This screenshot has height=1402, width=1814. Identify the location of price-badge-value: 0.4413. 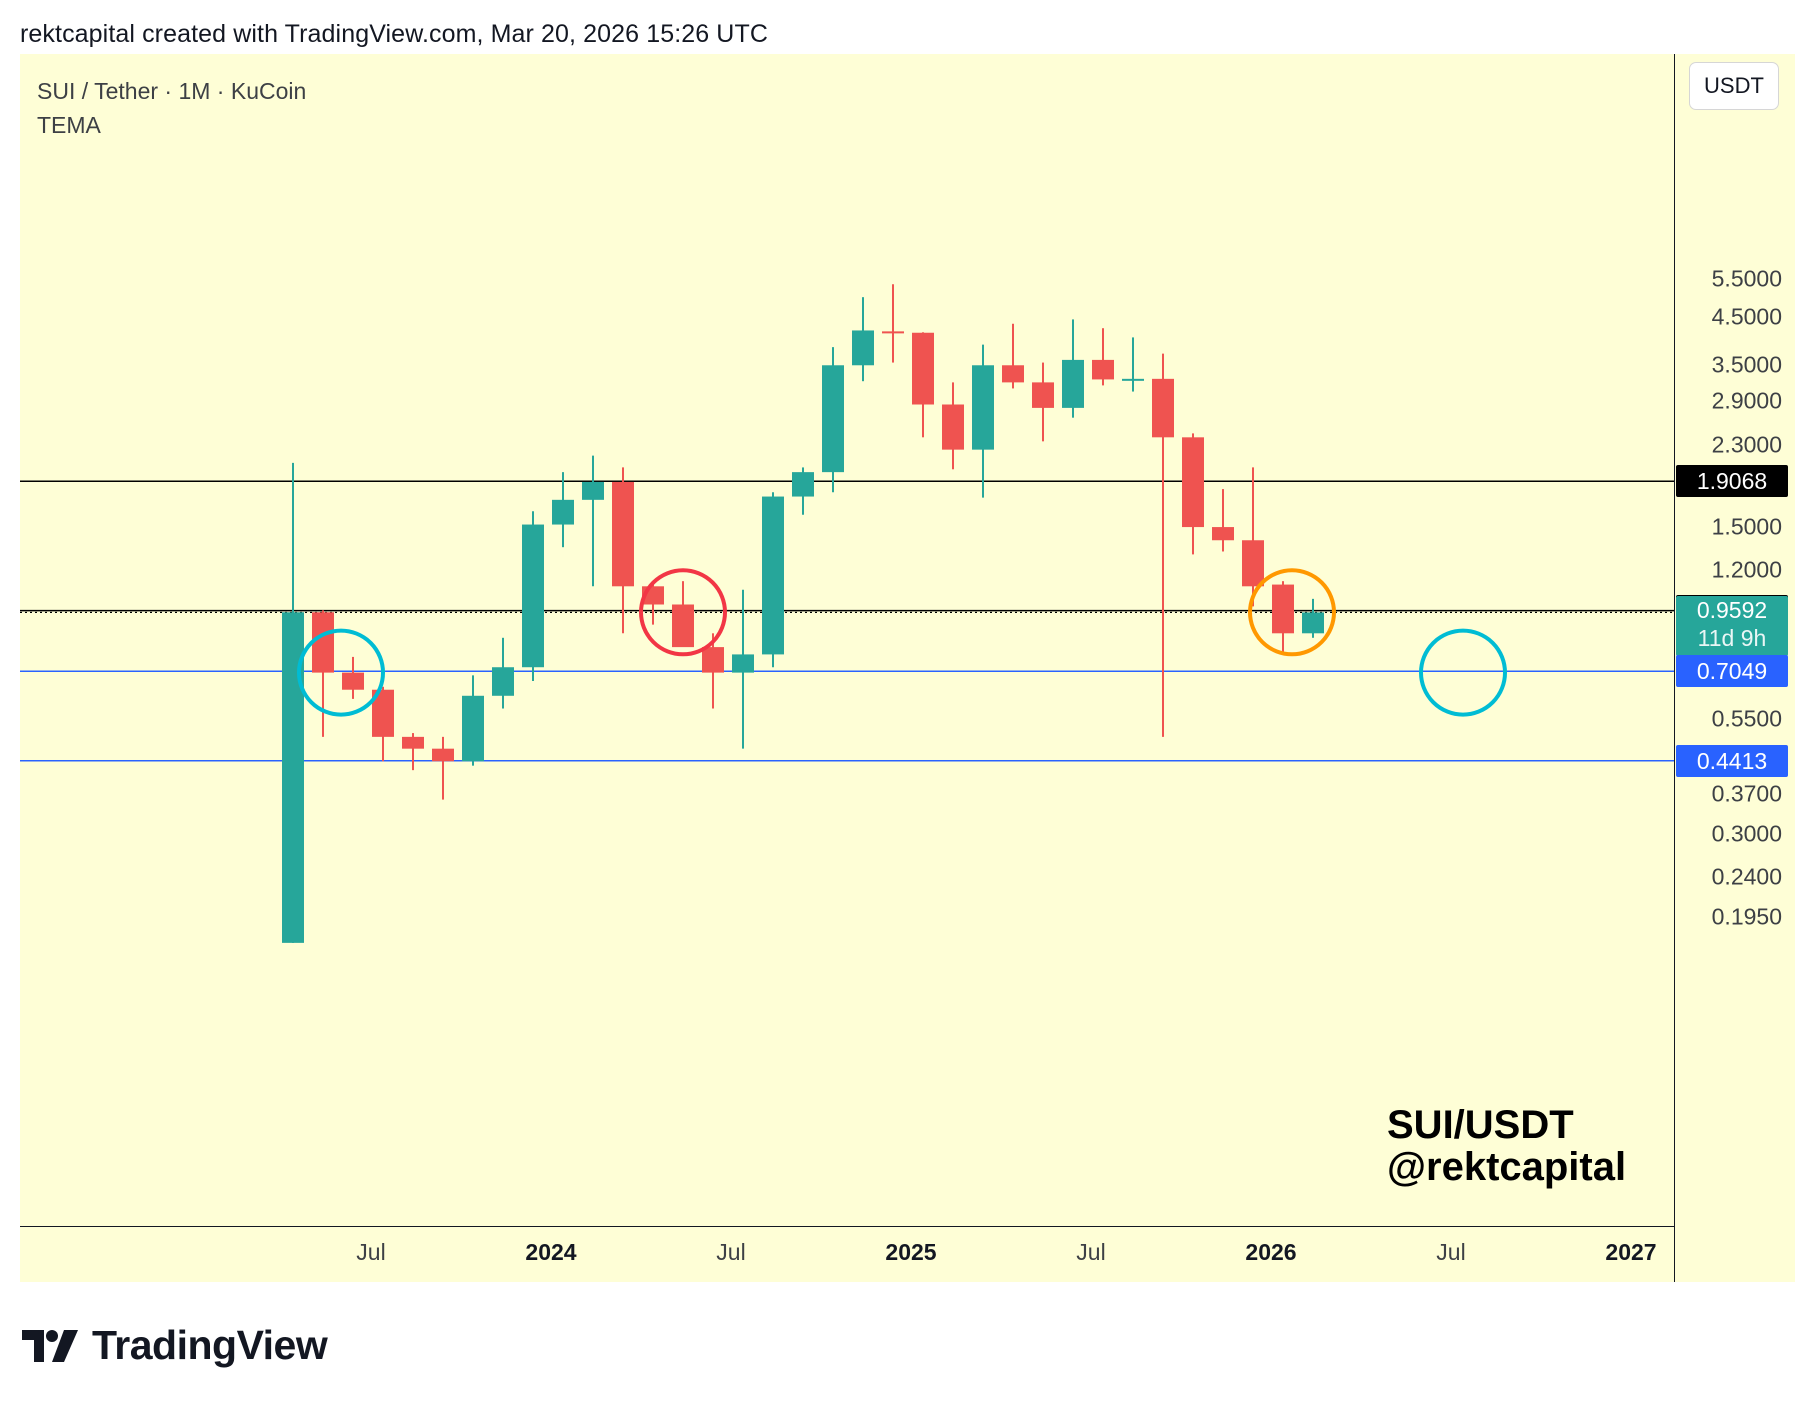
(1732, 760).